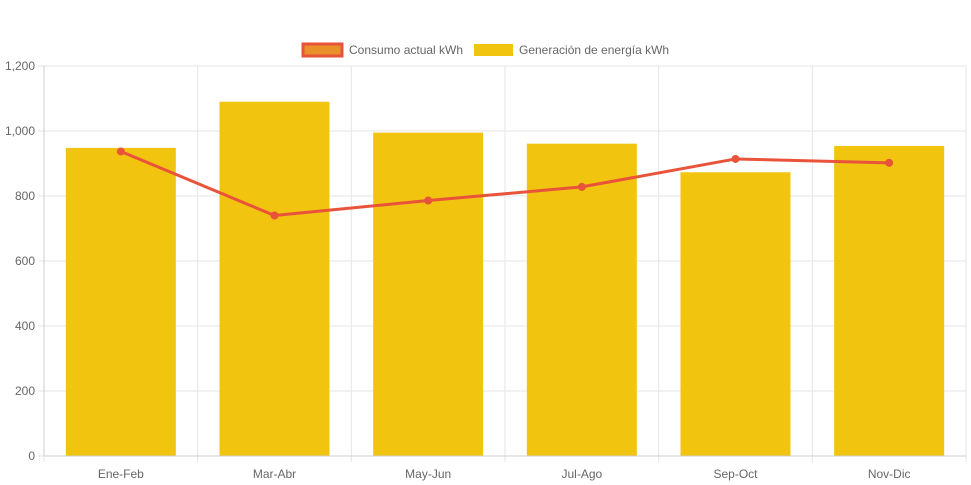  Describe the element at coordinates (493, 50) in the screenshot. I see `legend-swatch-generacion` at that location.